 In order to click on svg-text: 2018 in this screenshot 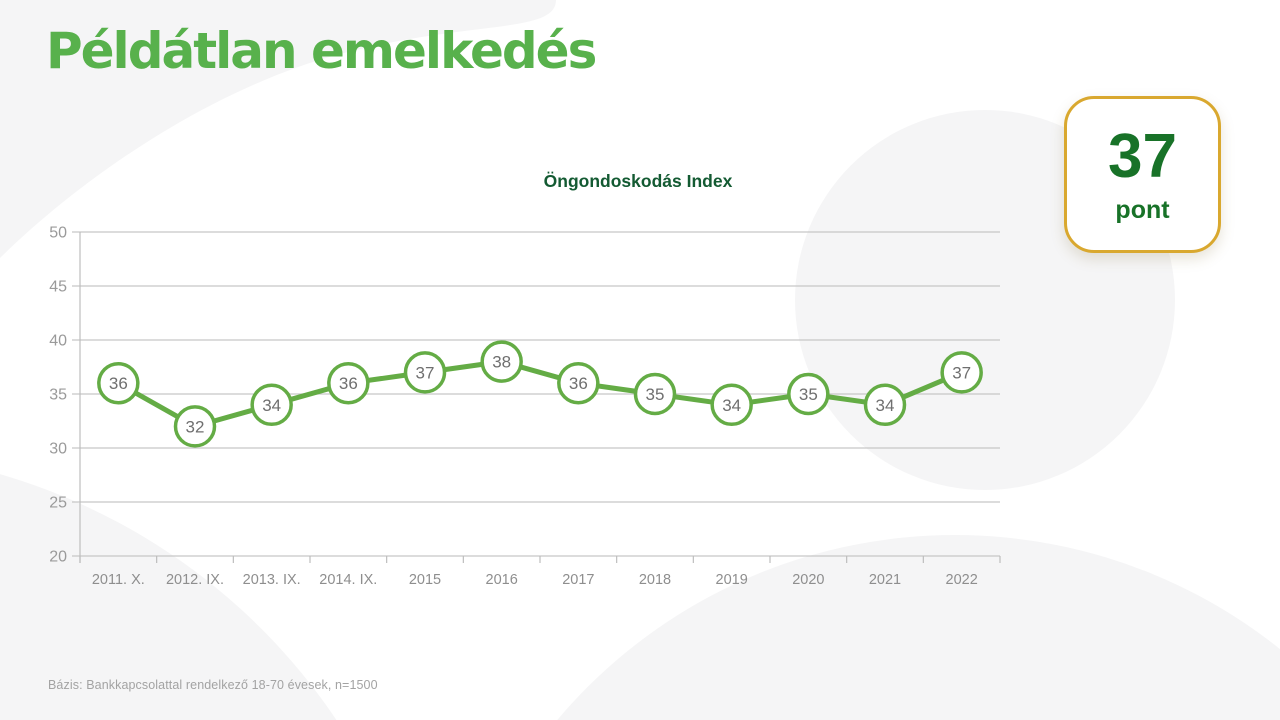, I will do `click(655, 580)`.